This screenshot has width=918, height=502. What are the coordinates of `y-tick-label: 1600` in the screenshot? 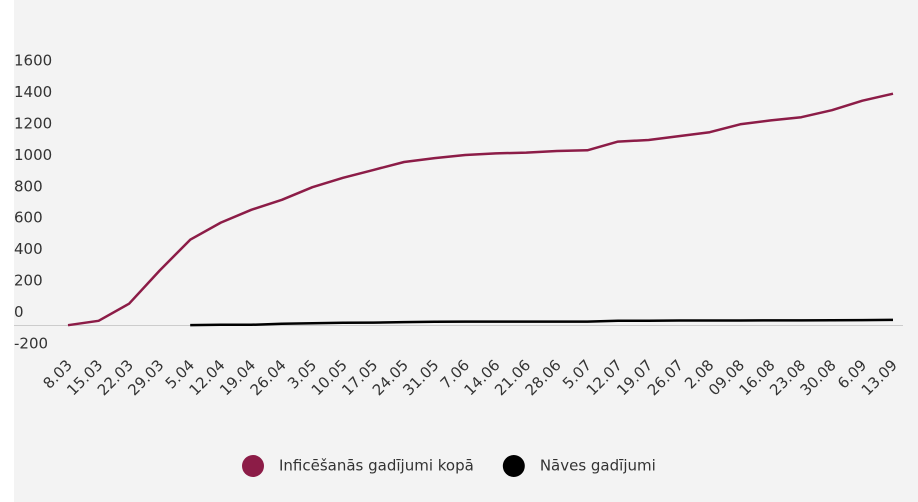 It's located at (33, 61).